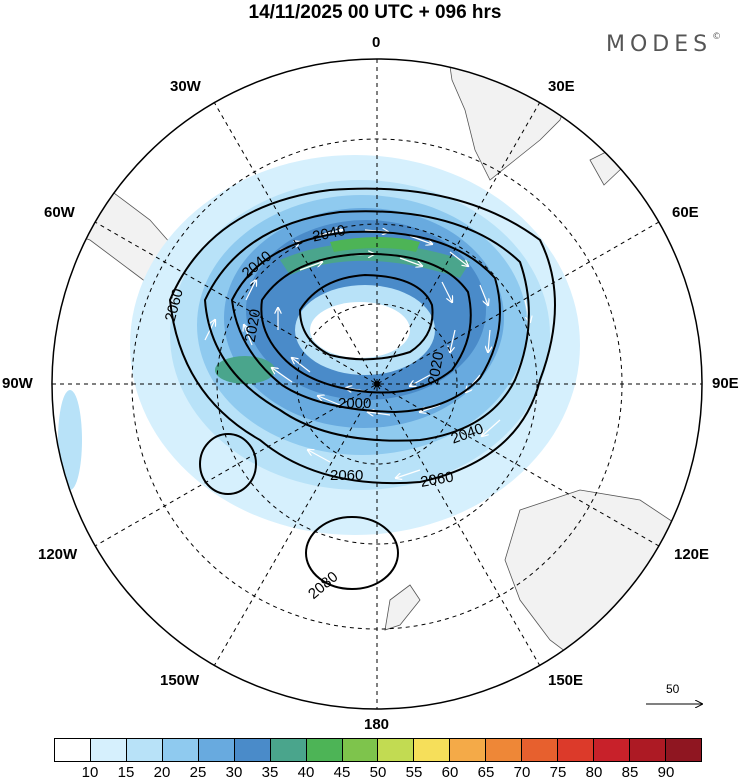  Describe the element at coordinates (561, 86) in the screenshot. I see `lon-label-30e: 30E` at that location.